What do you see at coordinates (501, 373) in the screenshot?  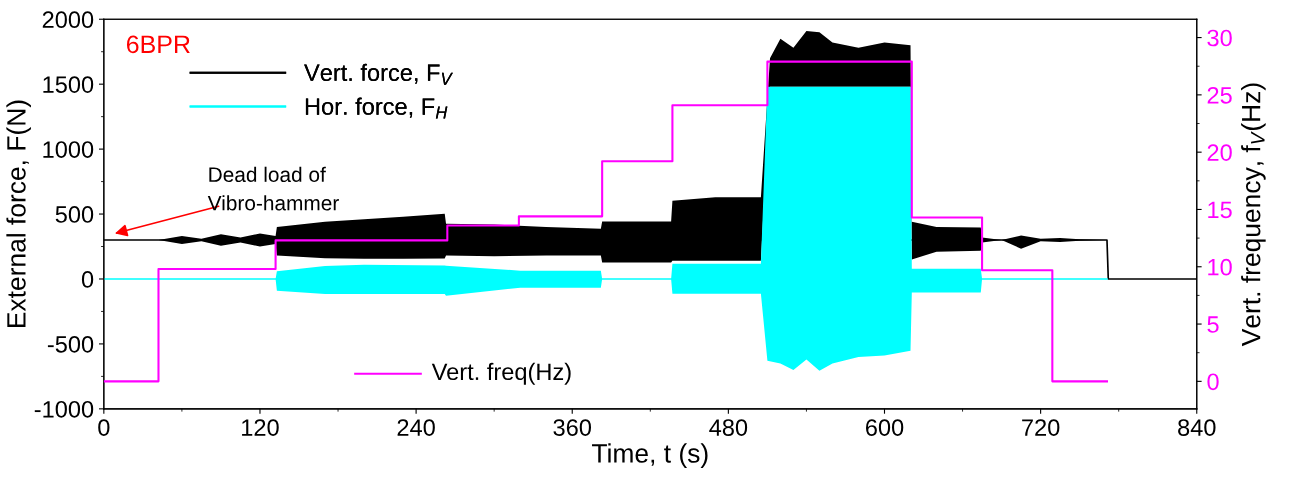 I see `legend-label: Vert. freq(Hz)` at bounding box center [501, 373].